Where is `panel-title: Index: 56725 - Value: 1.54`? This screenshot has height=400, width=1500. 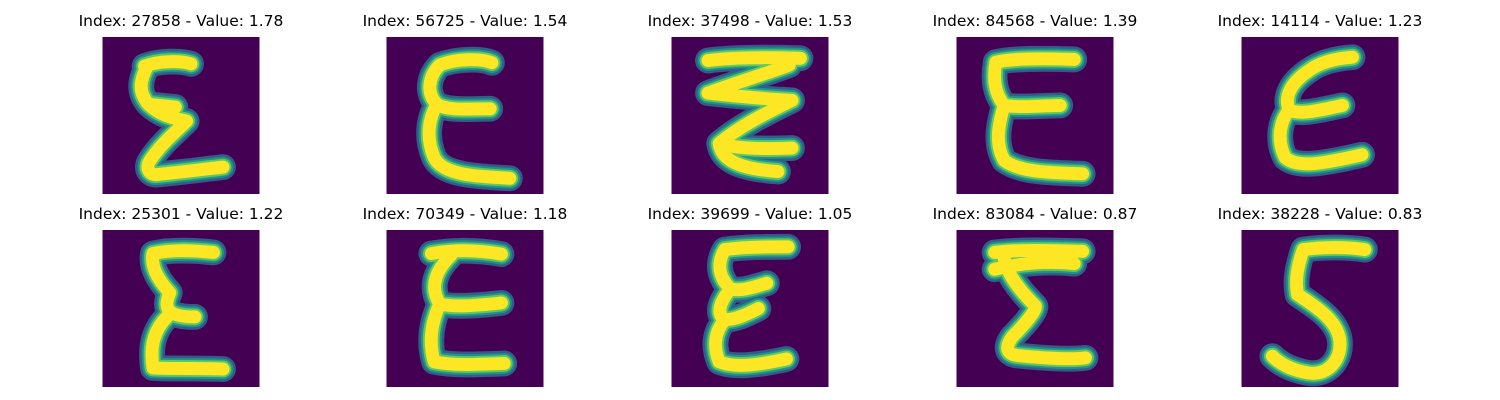
panel-title: Index: 56725 - Value: 1.54 is located at coordinates (465, 21).